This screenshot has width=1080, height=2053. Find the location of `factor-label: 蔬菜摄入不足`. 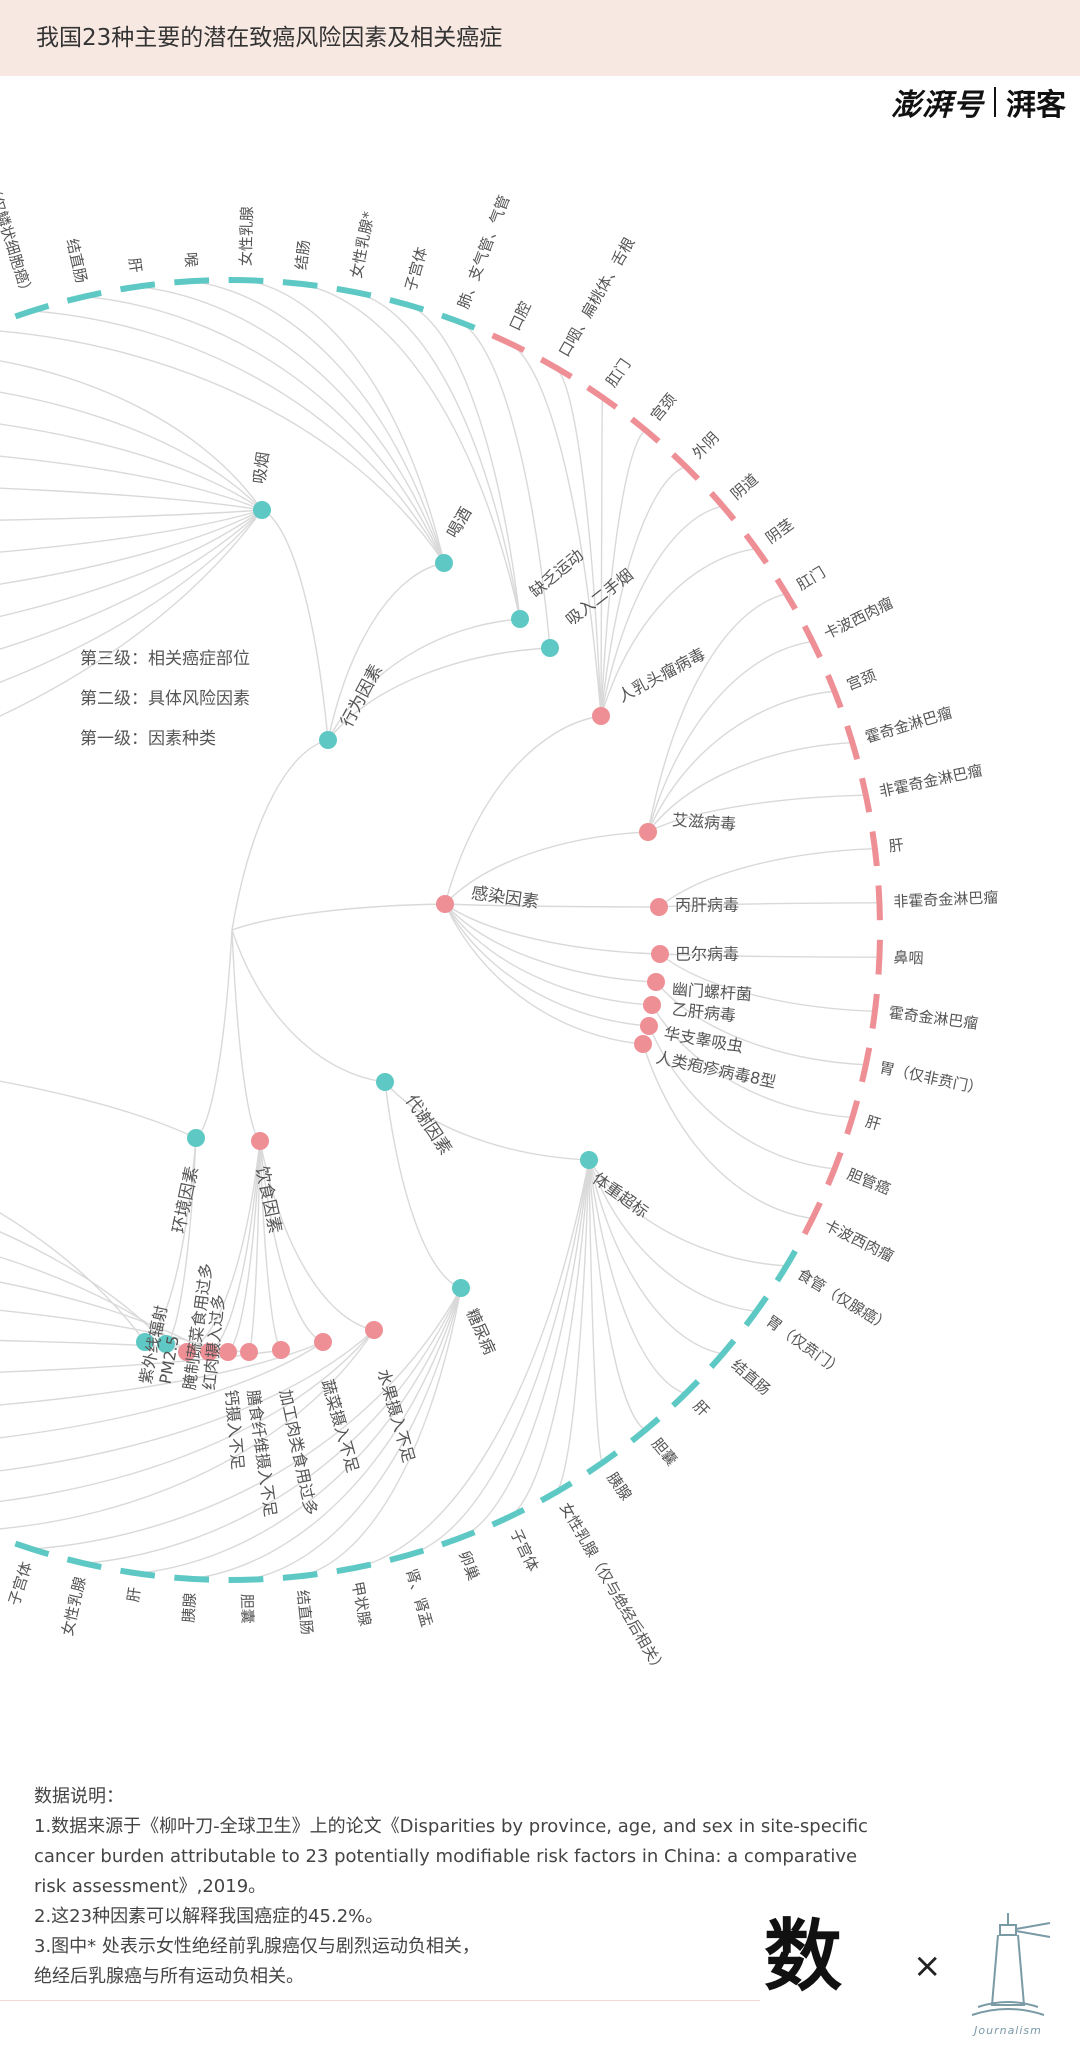

factor-label: 蔬菜摄入不足 is located at coordinates (340, 1426).